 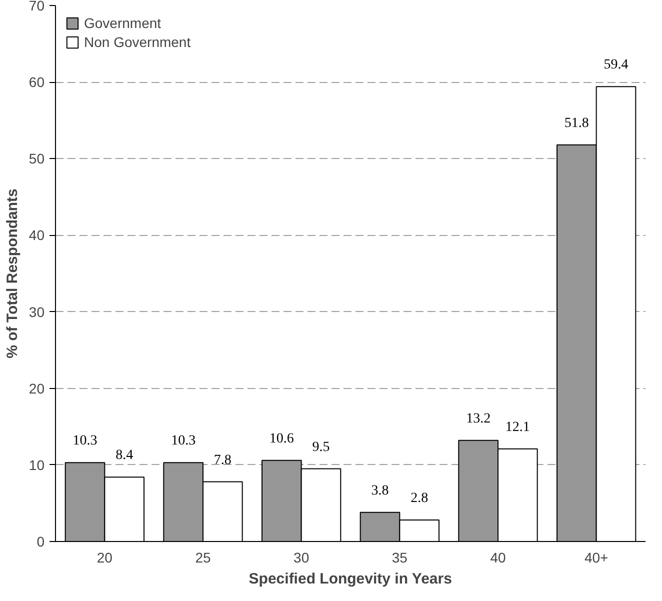 What do you see at coordinates (350, 579) in the screenshot?
I see `x-axis-title: Specified Longevity in Years` at bounding box center [350, 579].